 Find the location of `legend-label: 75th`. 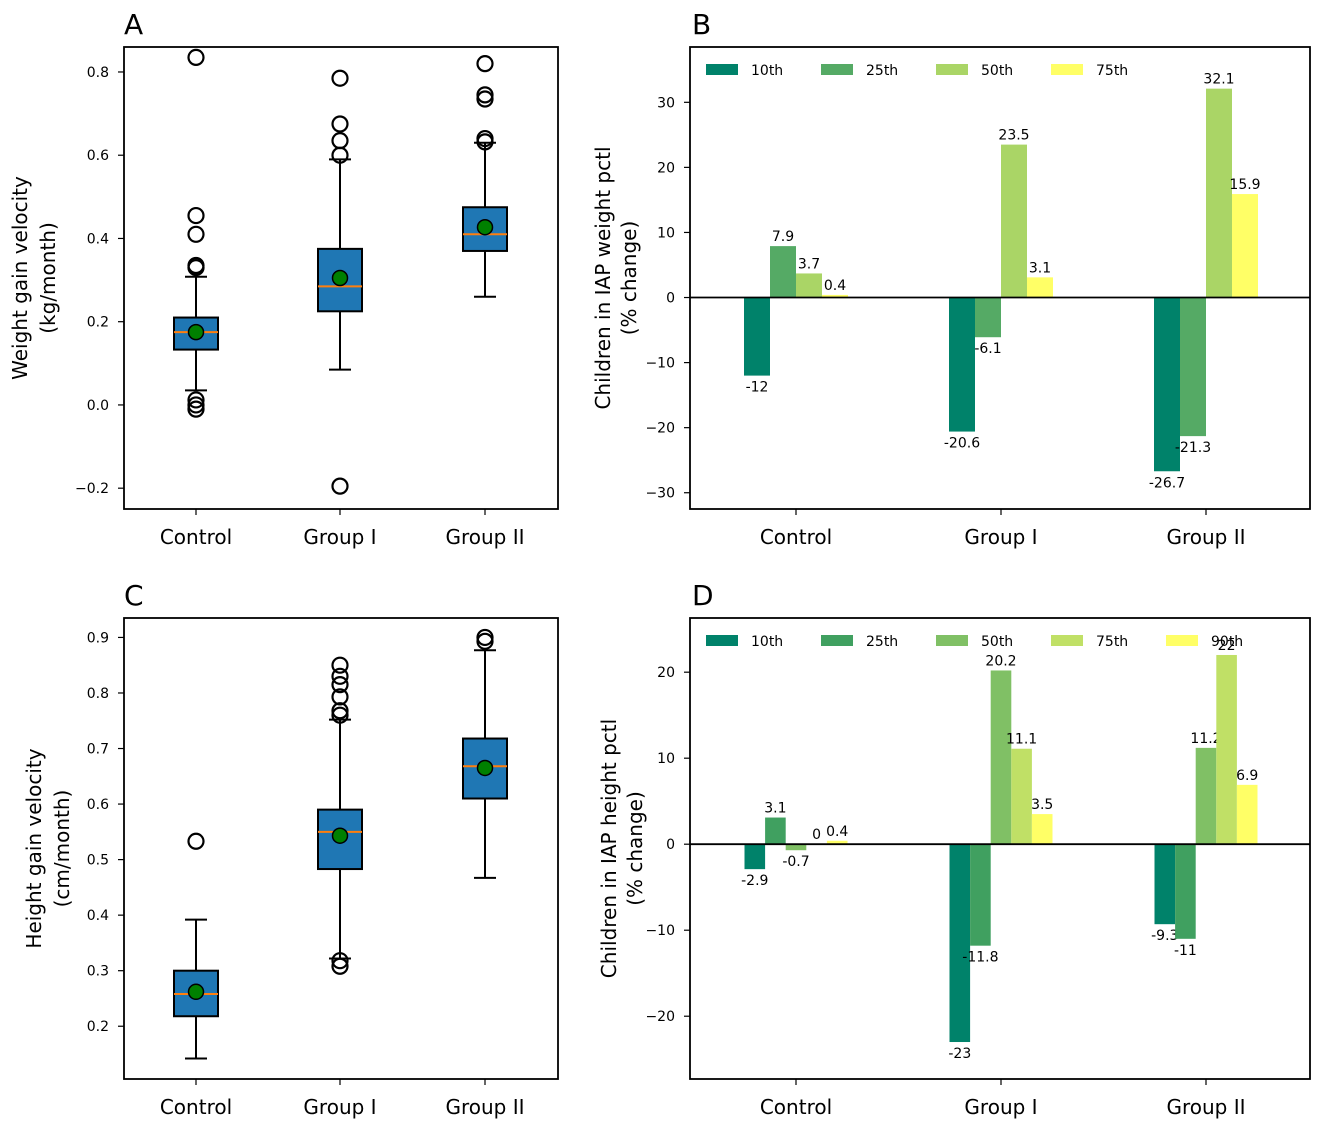

legend-label: 75th is located at coordinates (1112, 642).